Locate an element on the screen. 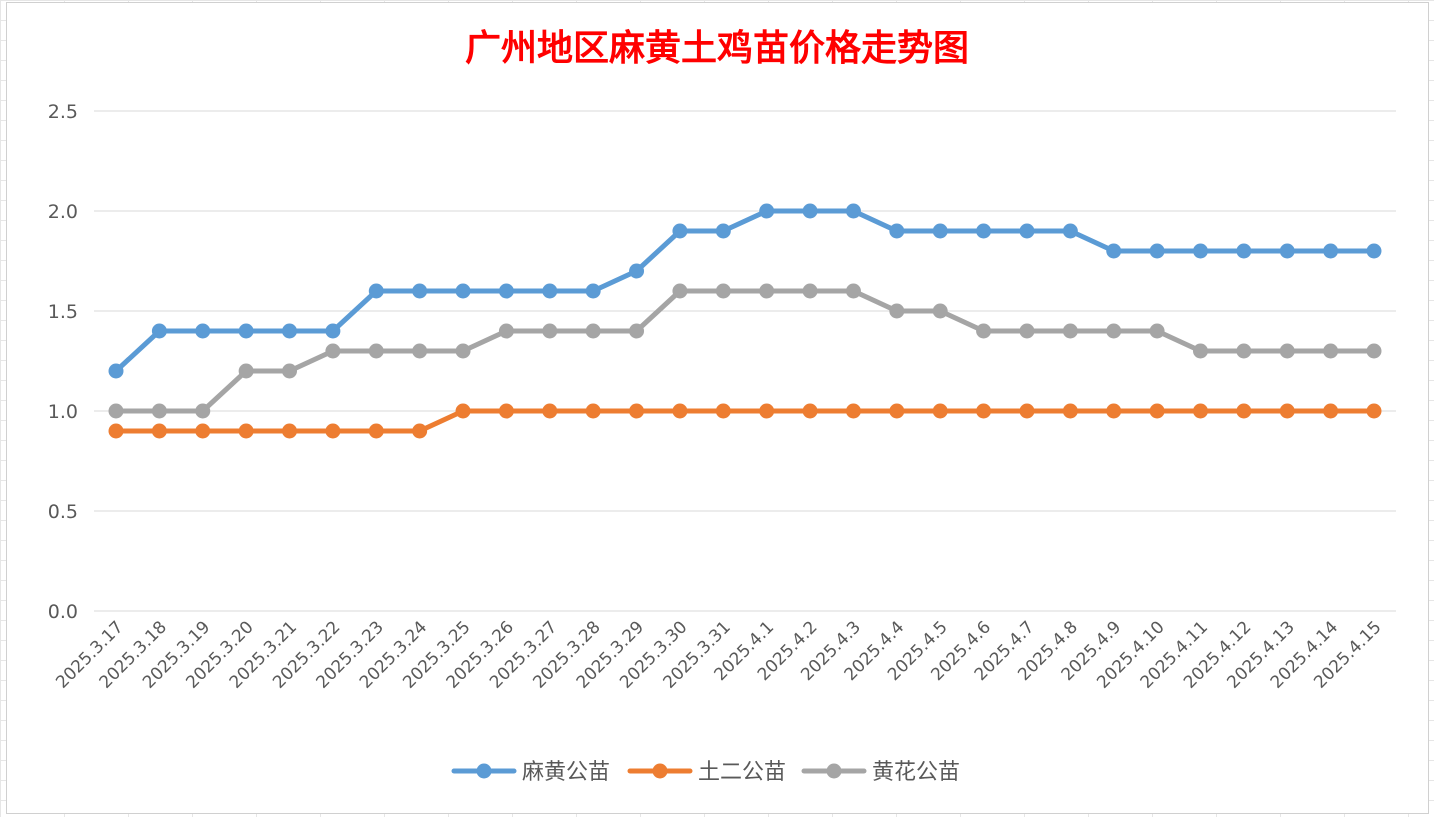  legend-entry: 黄花公苗 is located at coordinates (880, 772).